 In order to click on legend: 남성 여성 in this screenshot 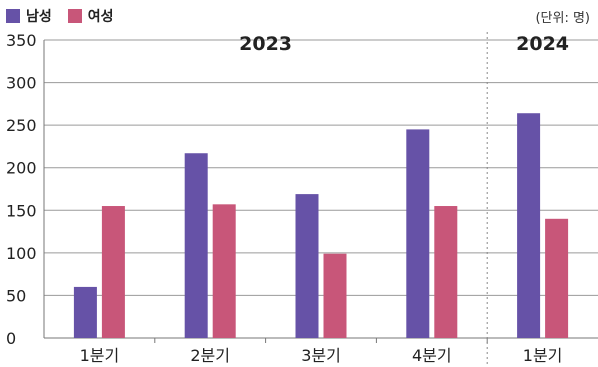, I will do `click(65, 16)`.